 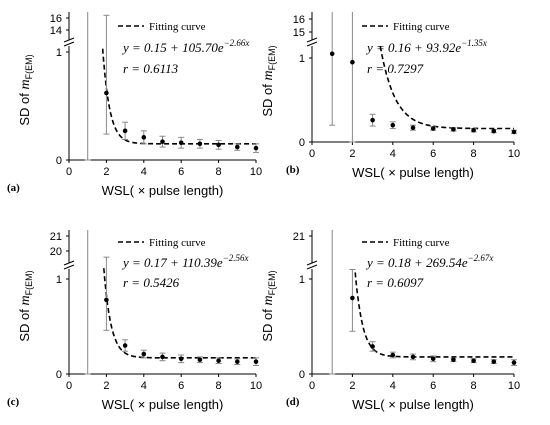 I want to click on y-tick-label: 14, so click(x=56, y=31).